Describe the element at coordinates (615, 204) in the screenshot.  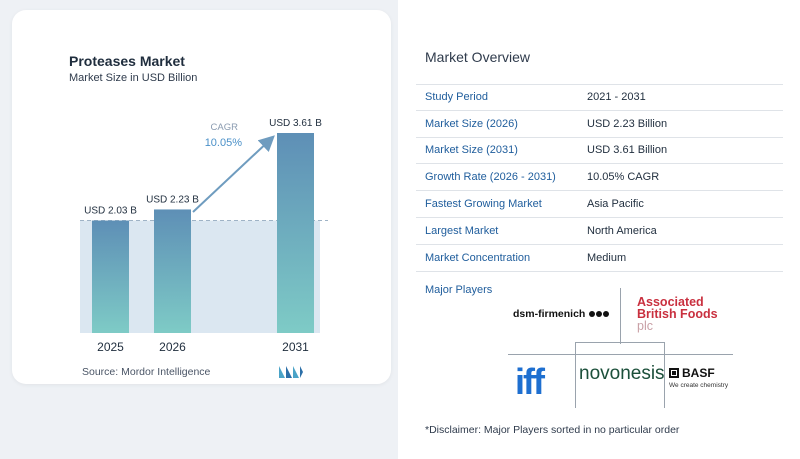
I see `overview-value: Asia Pacific` at that location.